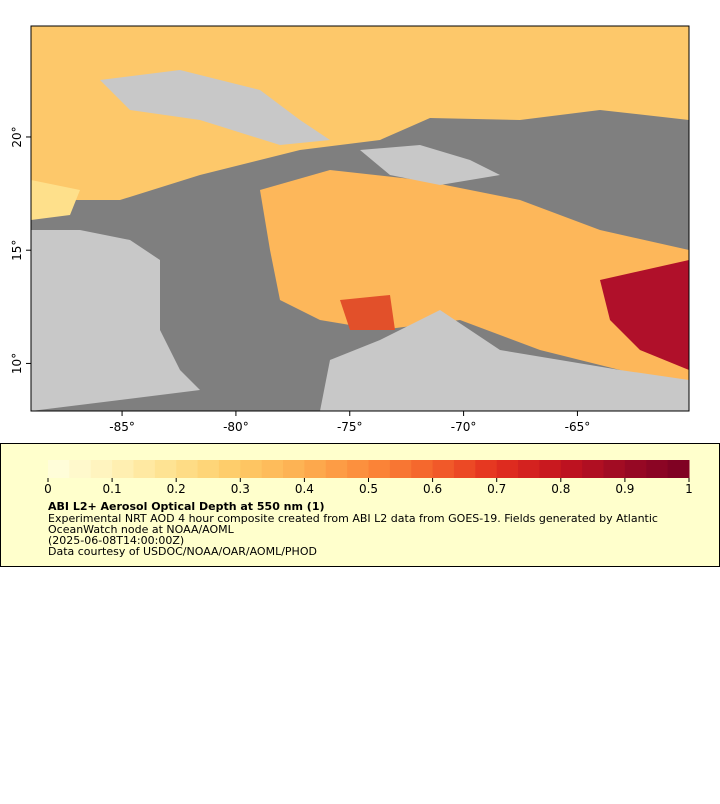 Image resolution: width=720 pixels, height=804 pixels. Describe the element at coordinates (304, 489) in the screenshot. I see `colorbar-tick-label: 0.4` at that location.